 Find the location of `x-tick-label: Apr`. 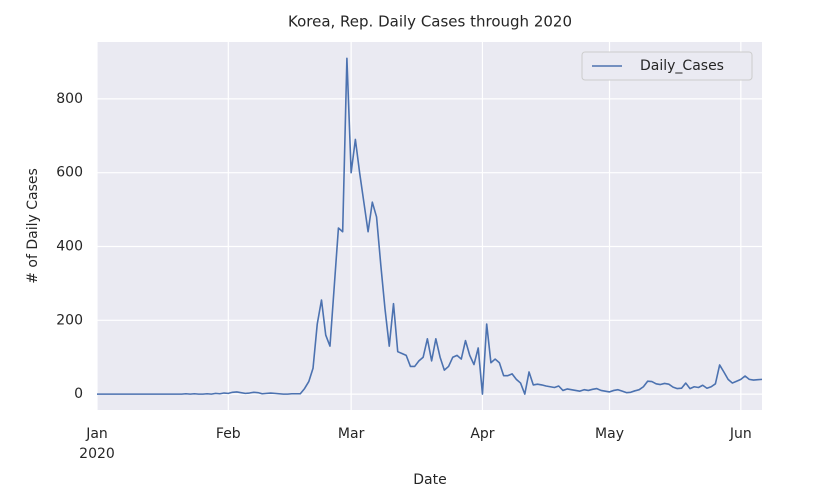

x-tick-label: Apr is located at coordinates (482, 434).